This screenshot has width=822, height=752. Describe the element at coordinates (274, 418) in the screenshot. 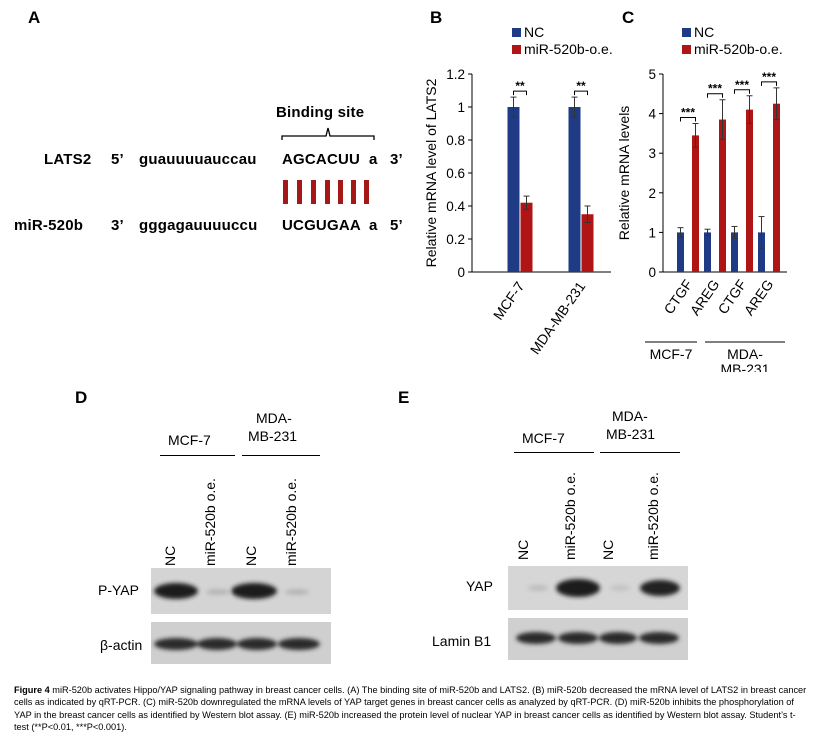

I see `d-group-mda-line1: MDA-` at that location.